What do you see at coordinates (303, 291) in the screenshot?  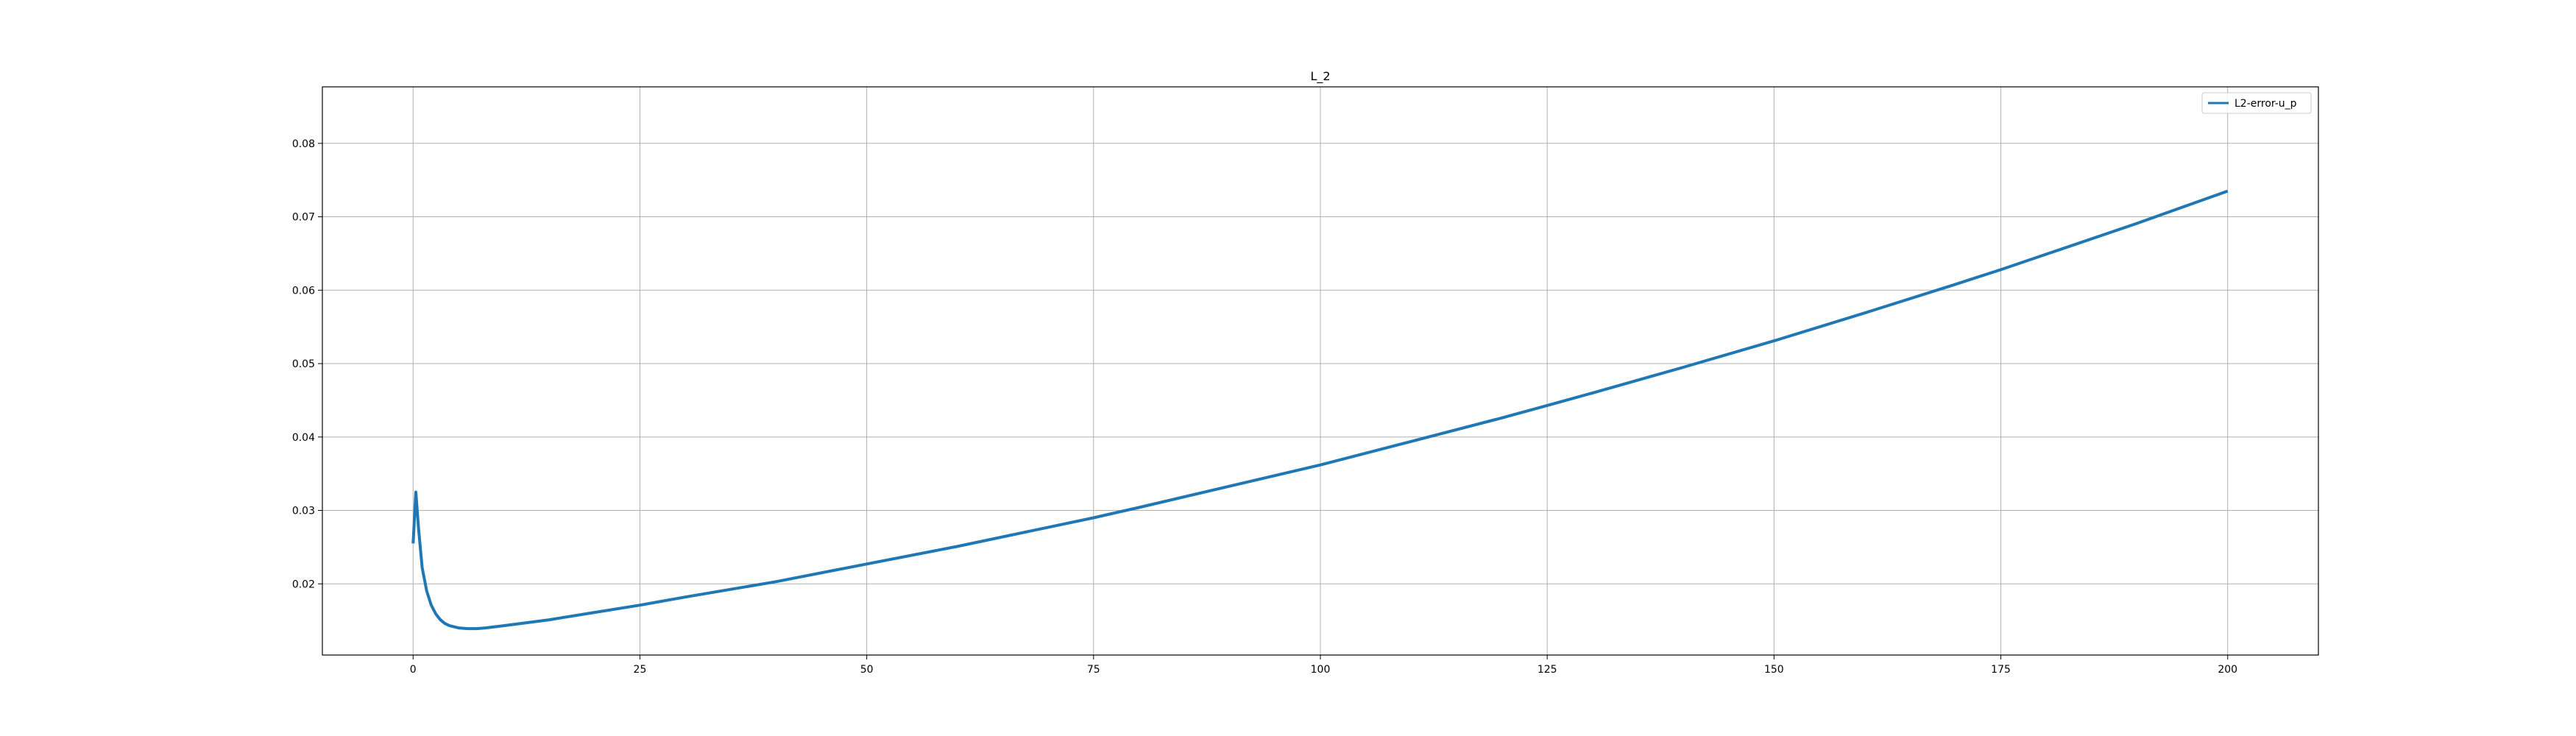 I see `y-tick-label: 0.06` at bounding box center [303, 291].